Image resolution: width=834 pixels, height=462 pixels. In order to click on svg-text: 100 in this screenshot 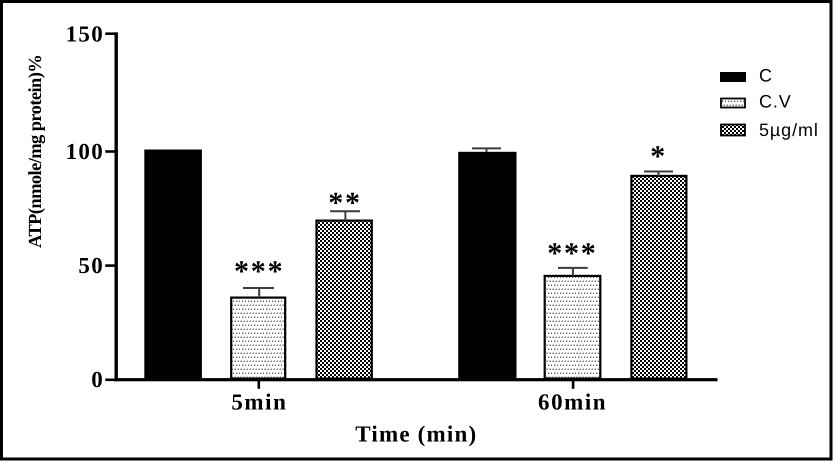, I will do `click(85, 151)`.